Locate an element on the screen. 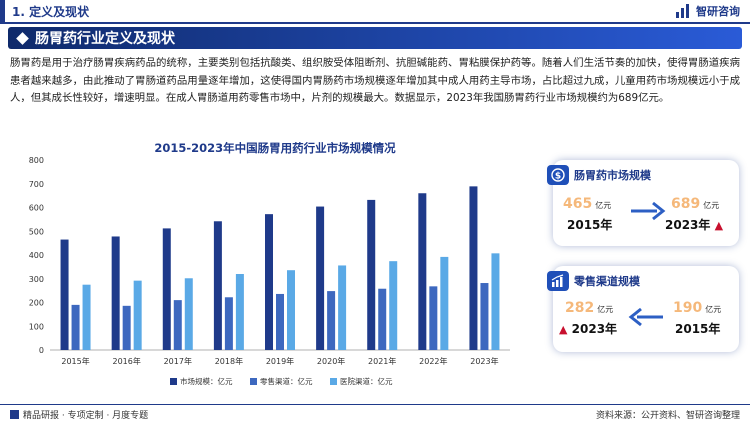 The height and width of the screenshot is (421, 750). from-value: 465 亿元 is located at coordinates (587, 204).